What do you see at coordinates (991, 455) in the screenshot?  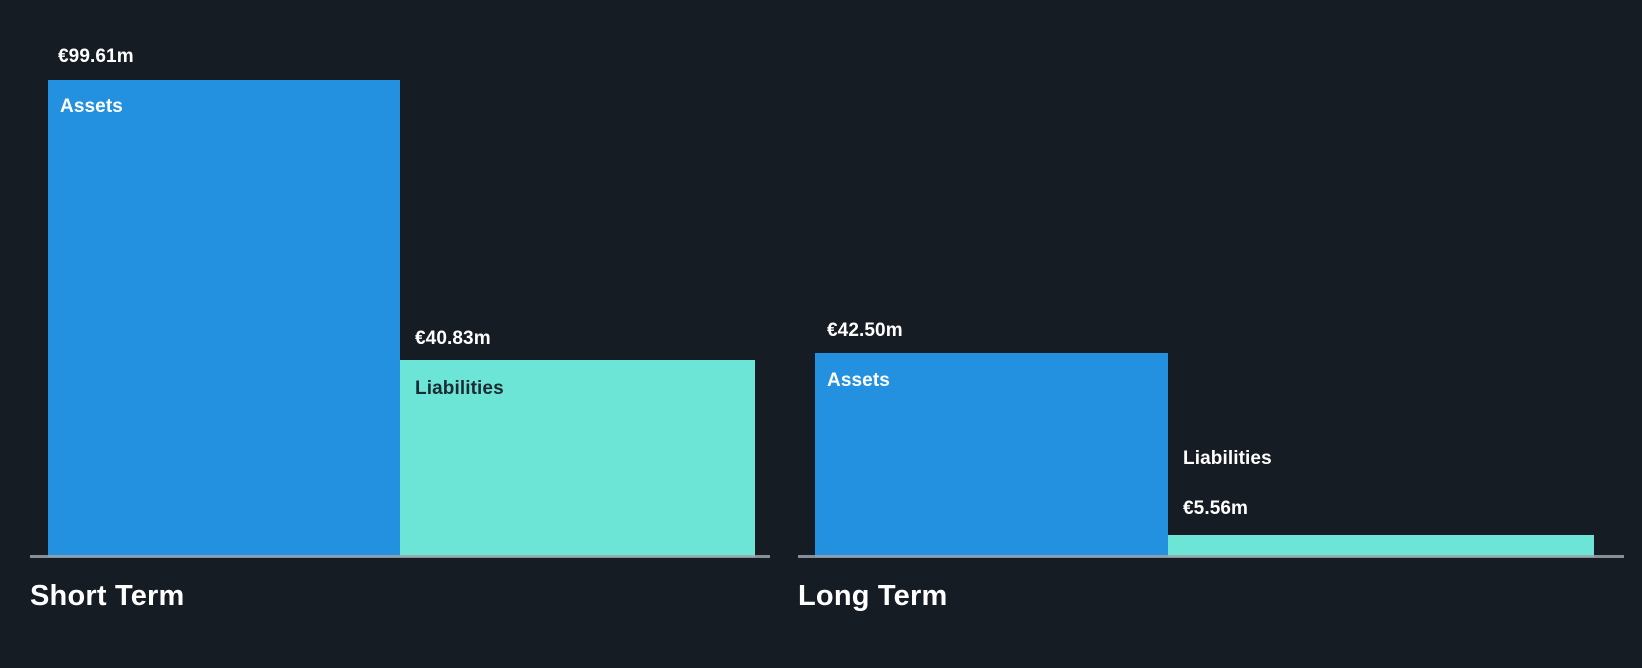 I see `bar-long-term-assets` at bounding box center [991, 455].